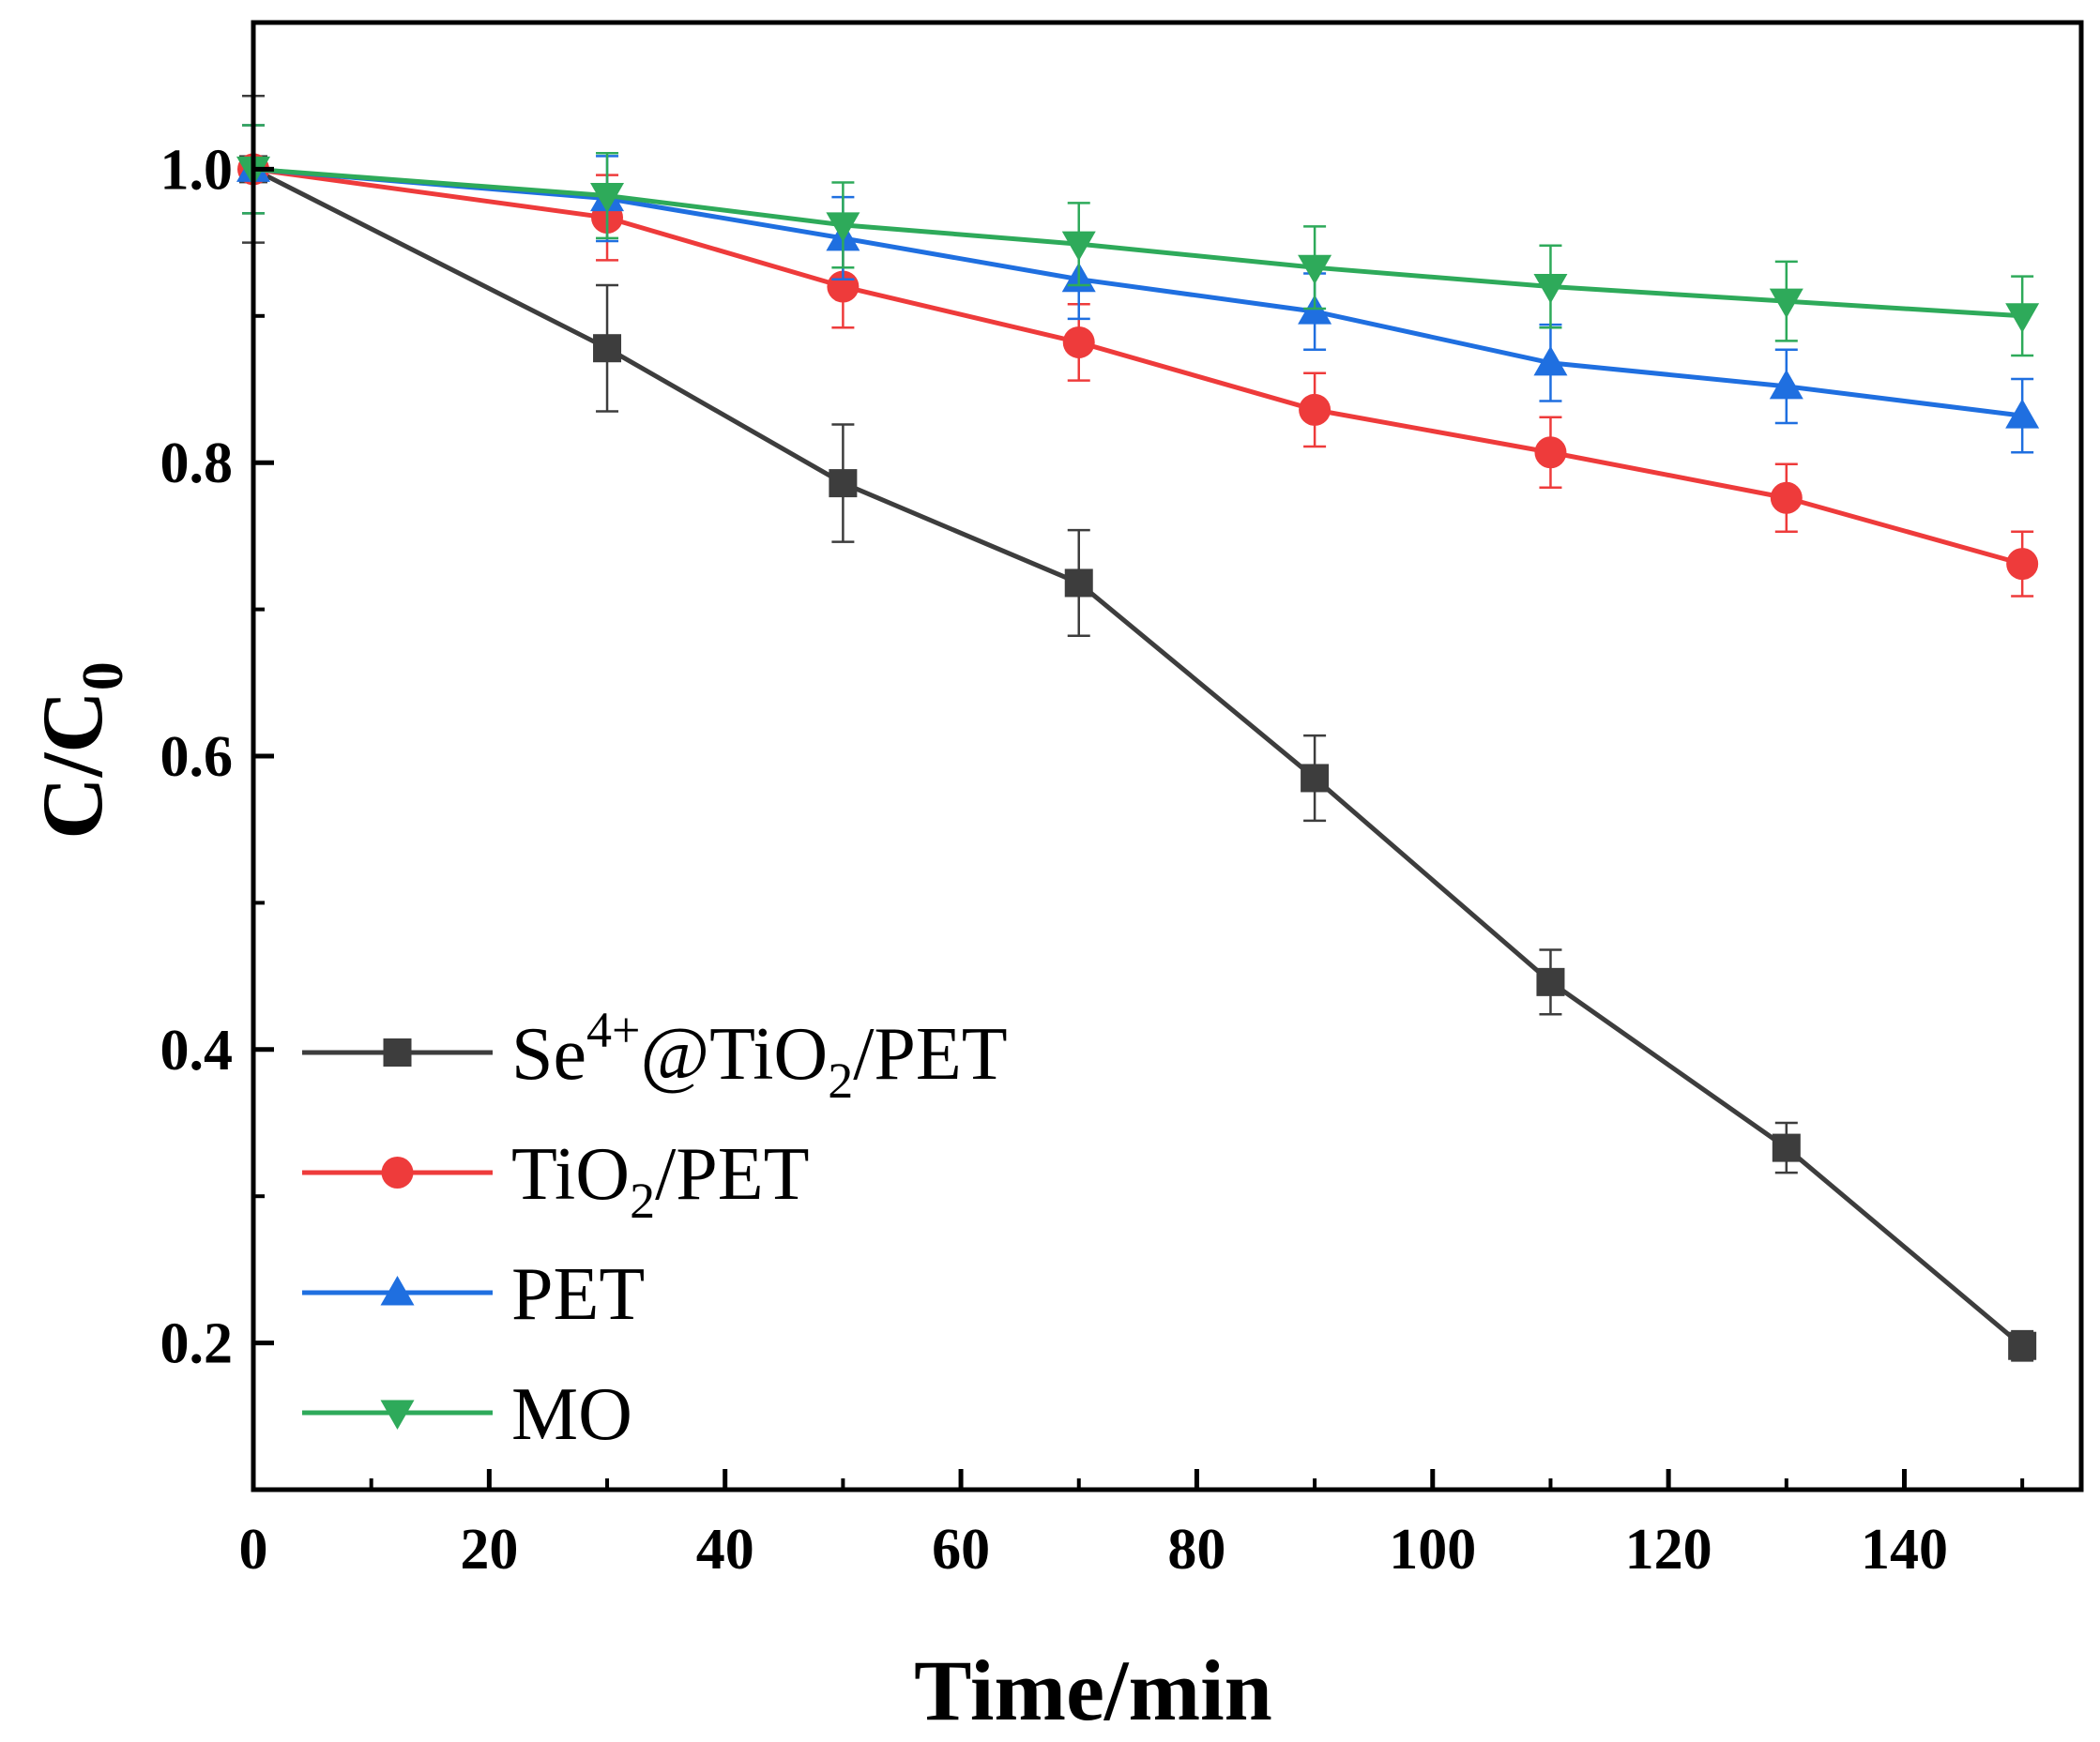  Describe the element at coordinates (197, 463) in the screenshot. I see `y-tick-label: 0.8` at that location.